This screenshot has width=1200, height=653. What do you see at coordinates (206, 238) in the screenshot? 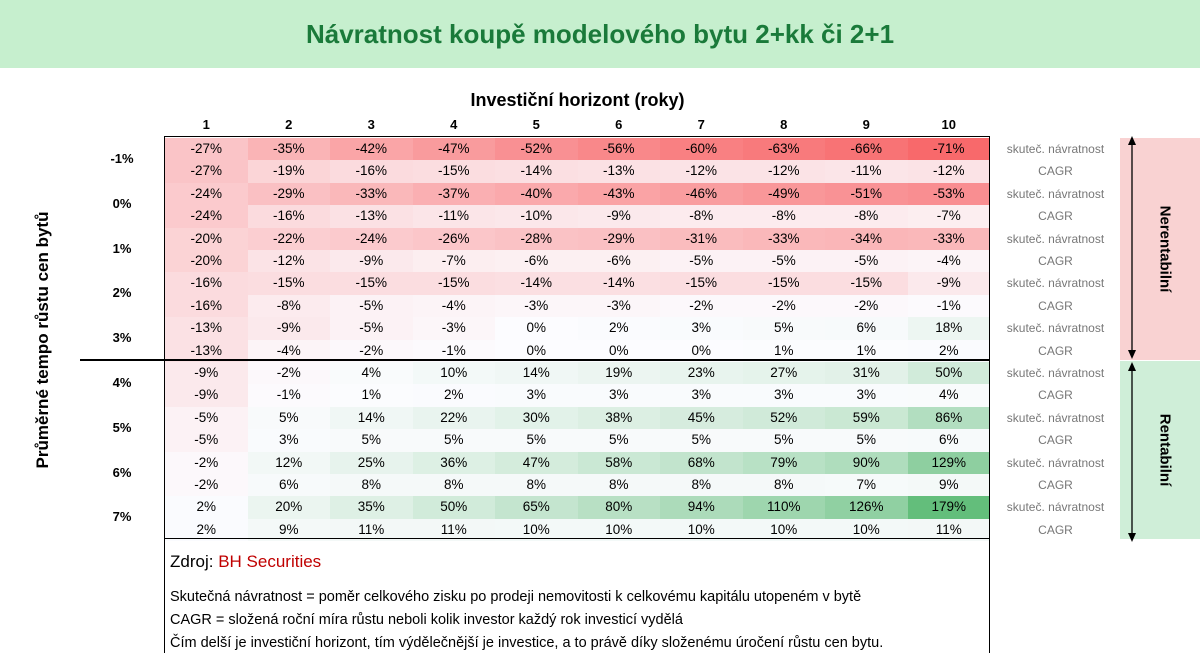
I see `return-cell: -20%` at bounding box center [206, 238].